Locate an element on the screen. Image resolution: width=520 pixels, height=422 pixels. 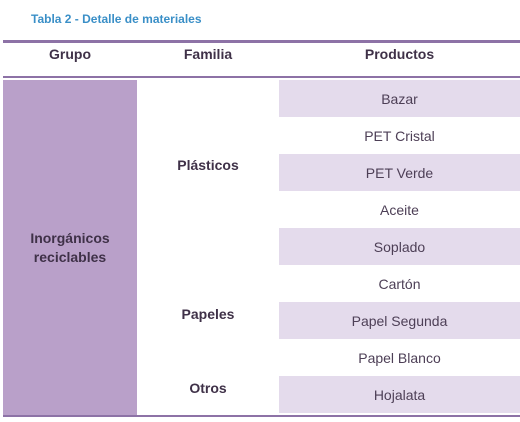
header-rule is located at coordinates (261, 77).